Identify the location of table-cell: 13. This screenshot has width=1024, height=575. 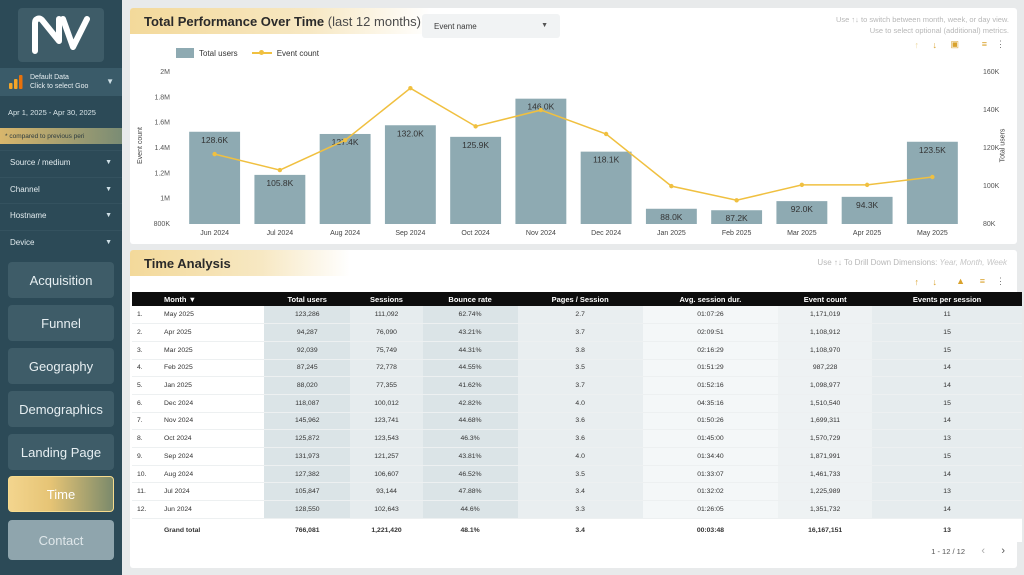
(947, 492).